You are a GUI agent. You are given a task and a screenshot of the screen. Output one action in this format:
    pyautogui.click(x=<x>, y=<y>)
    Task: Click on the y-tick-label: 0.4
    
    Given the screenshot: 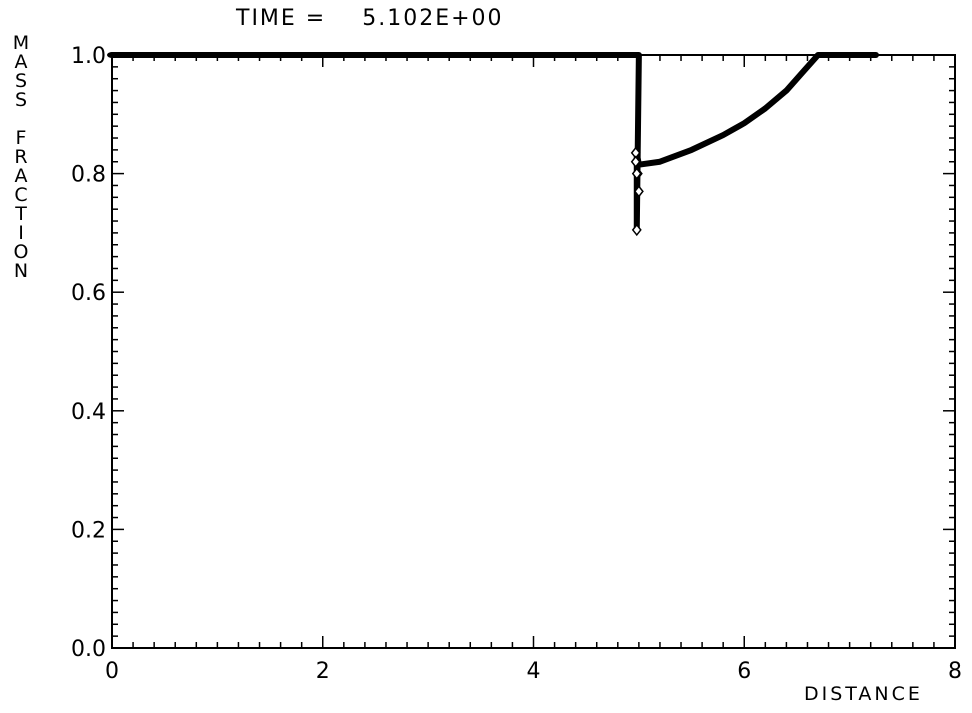 What is the action you would take?
    pyautogui.click(x=88, y=412)
    